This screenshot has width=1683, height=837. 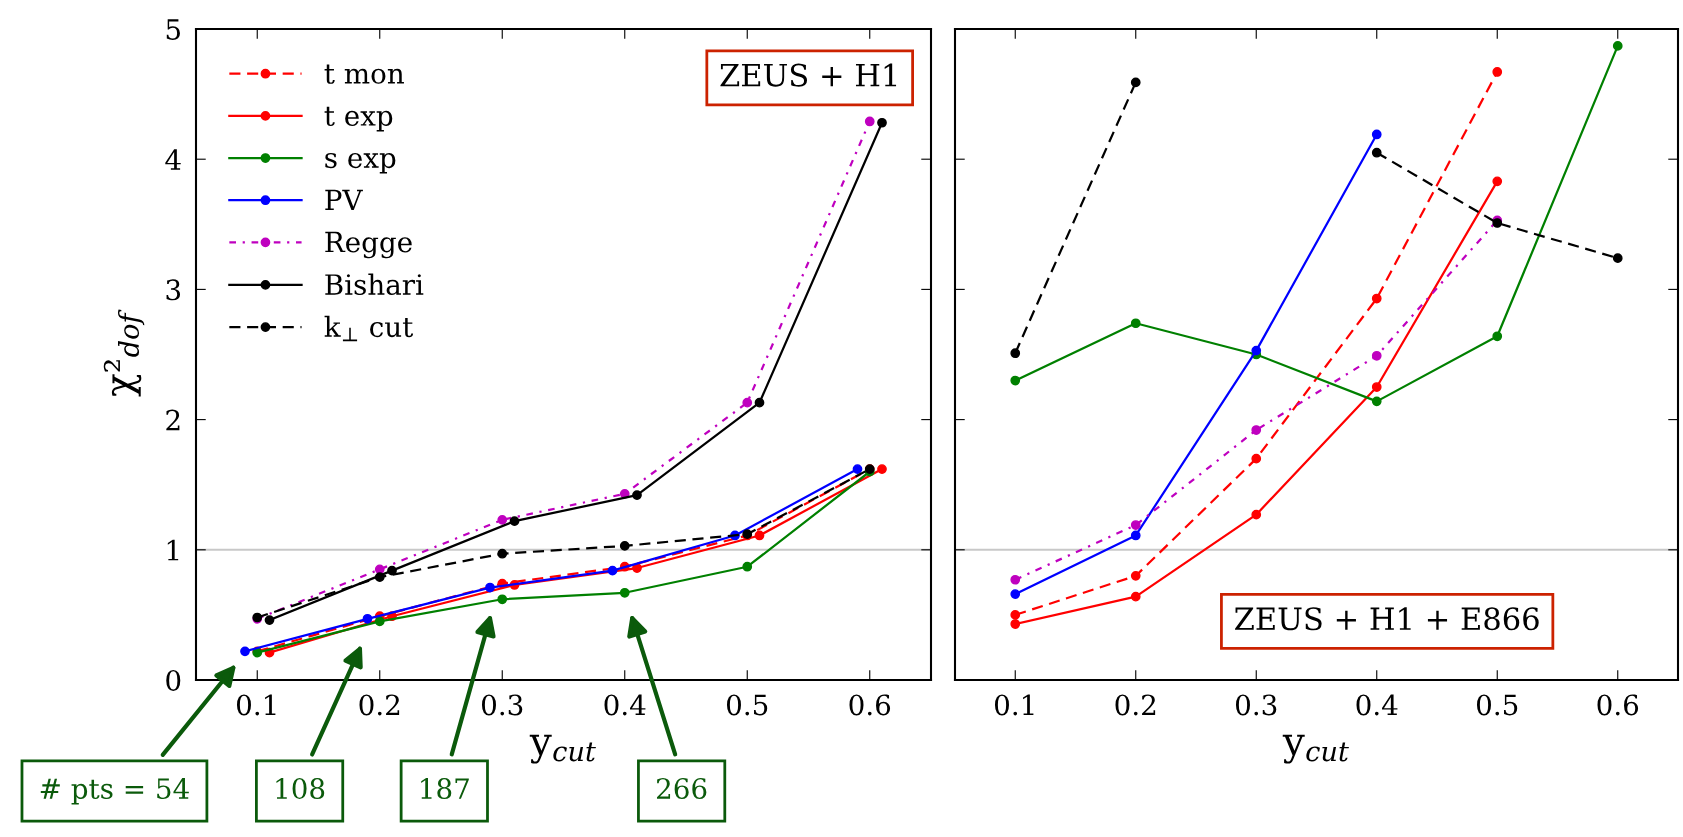 I want to click on legend-label: t mon, so click(x=364, y=74).